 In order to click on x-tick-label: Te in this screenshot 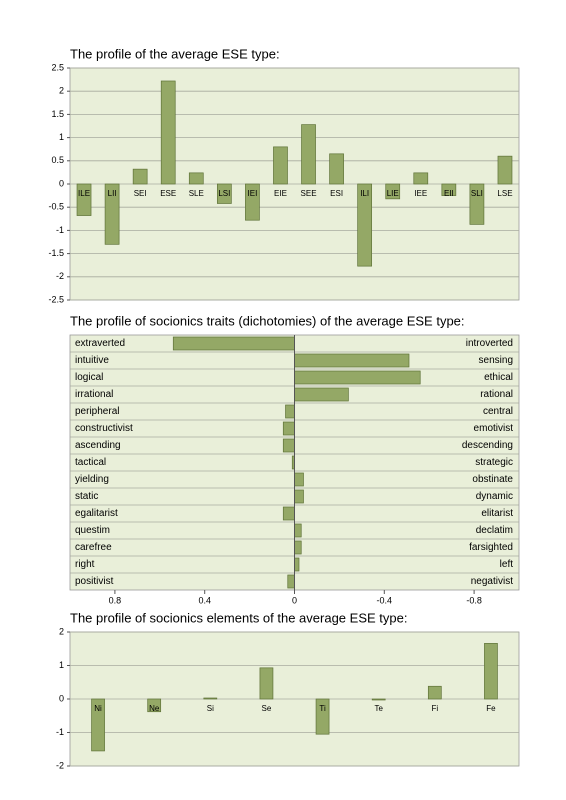, I will do `click(378, 708)`.